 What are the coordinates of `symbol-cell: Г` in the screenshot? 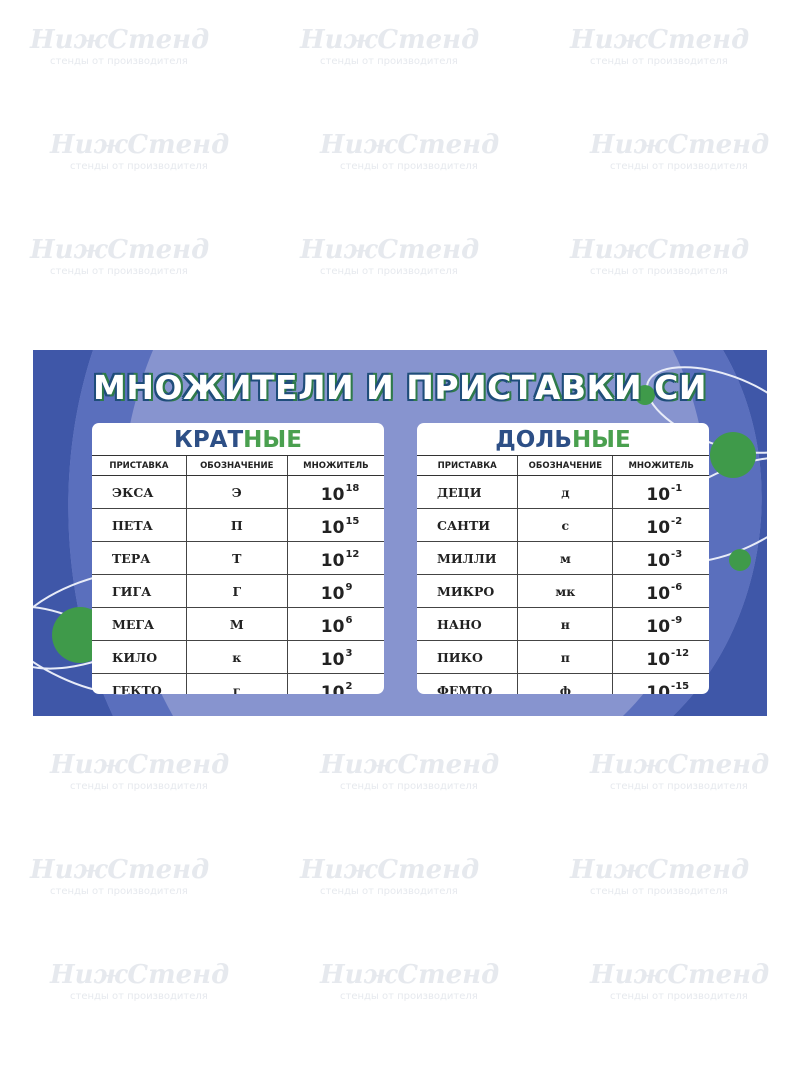 It's located at (236, 591).